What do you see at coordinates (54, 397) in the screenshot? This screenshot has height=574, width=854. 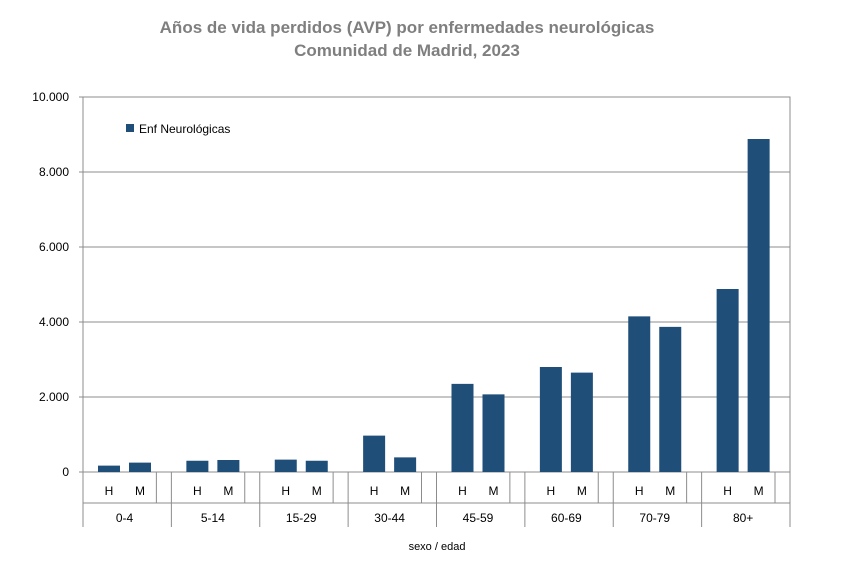 I see `y-tick-label: 2.000` at bounding box center [54, 397].